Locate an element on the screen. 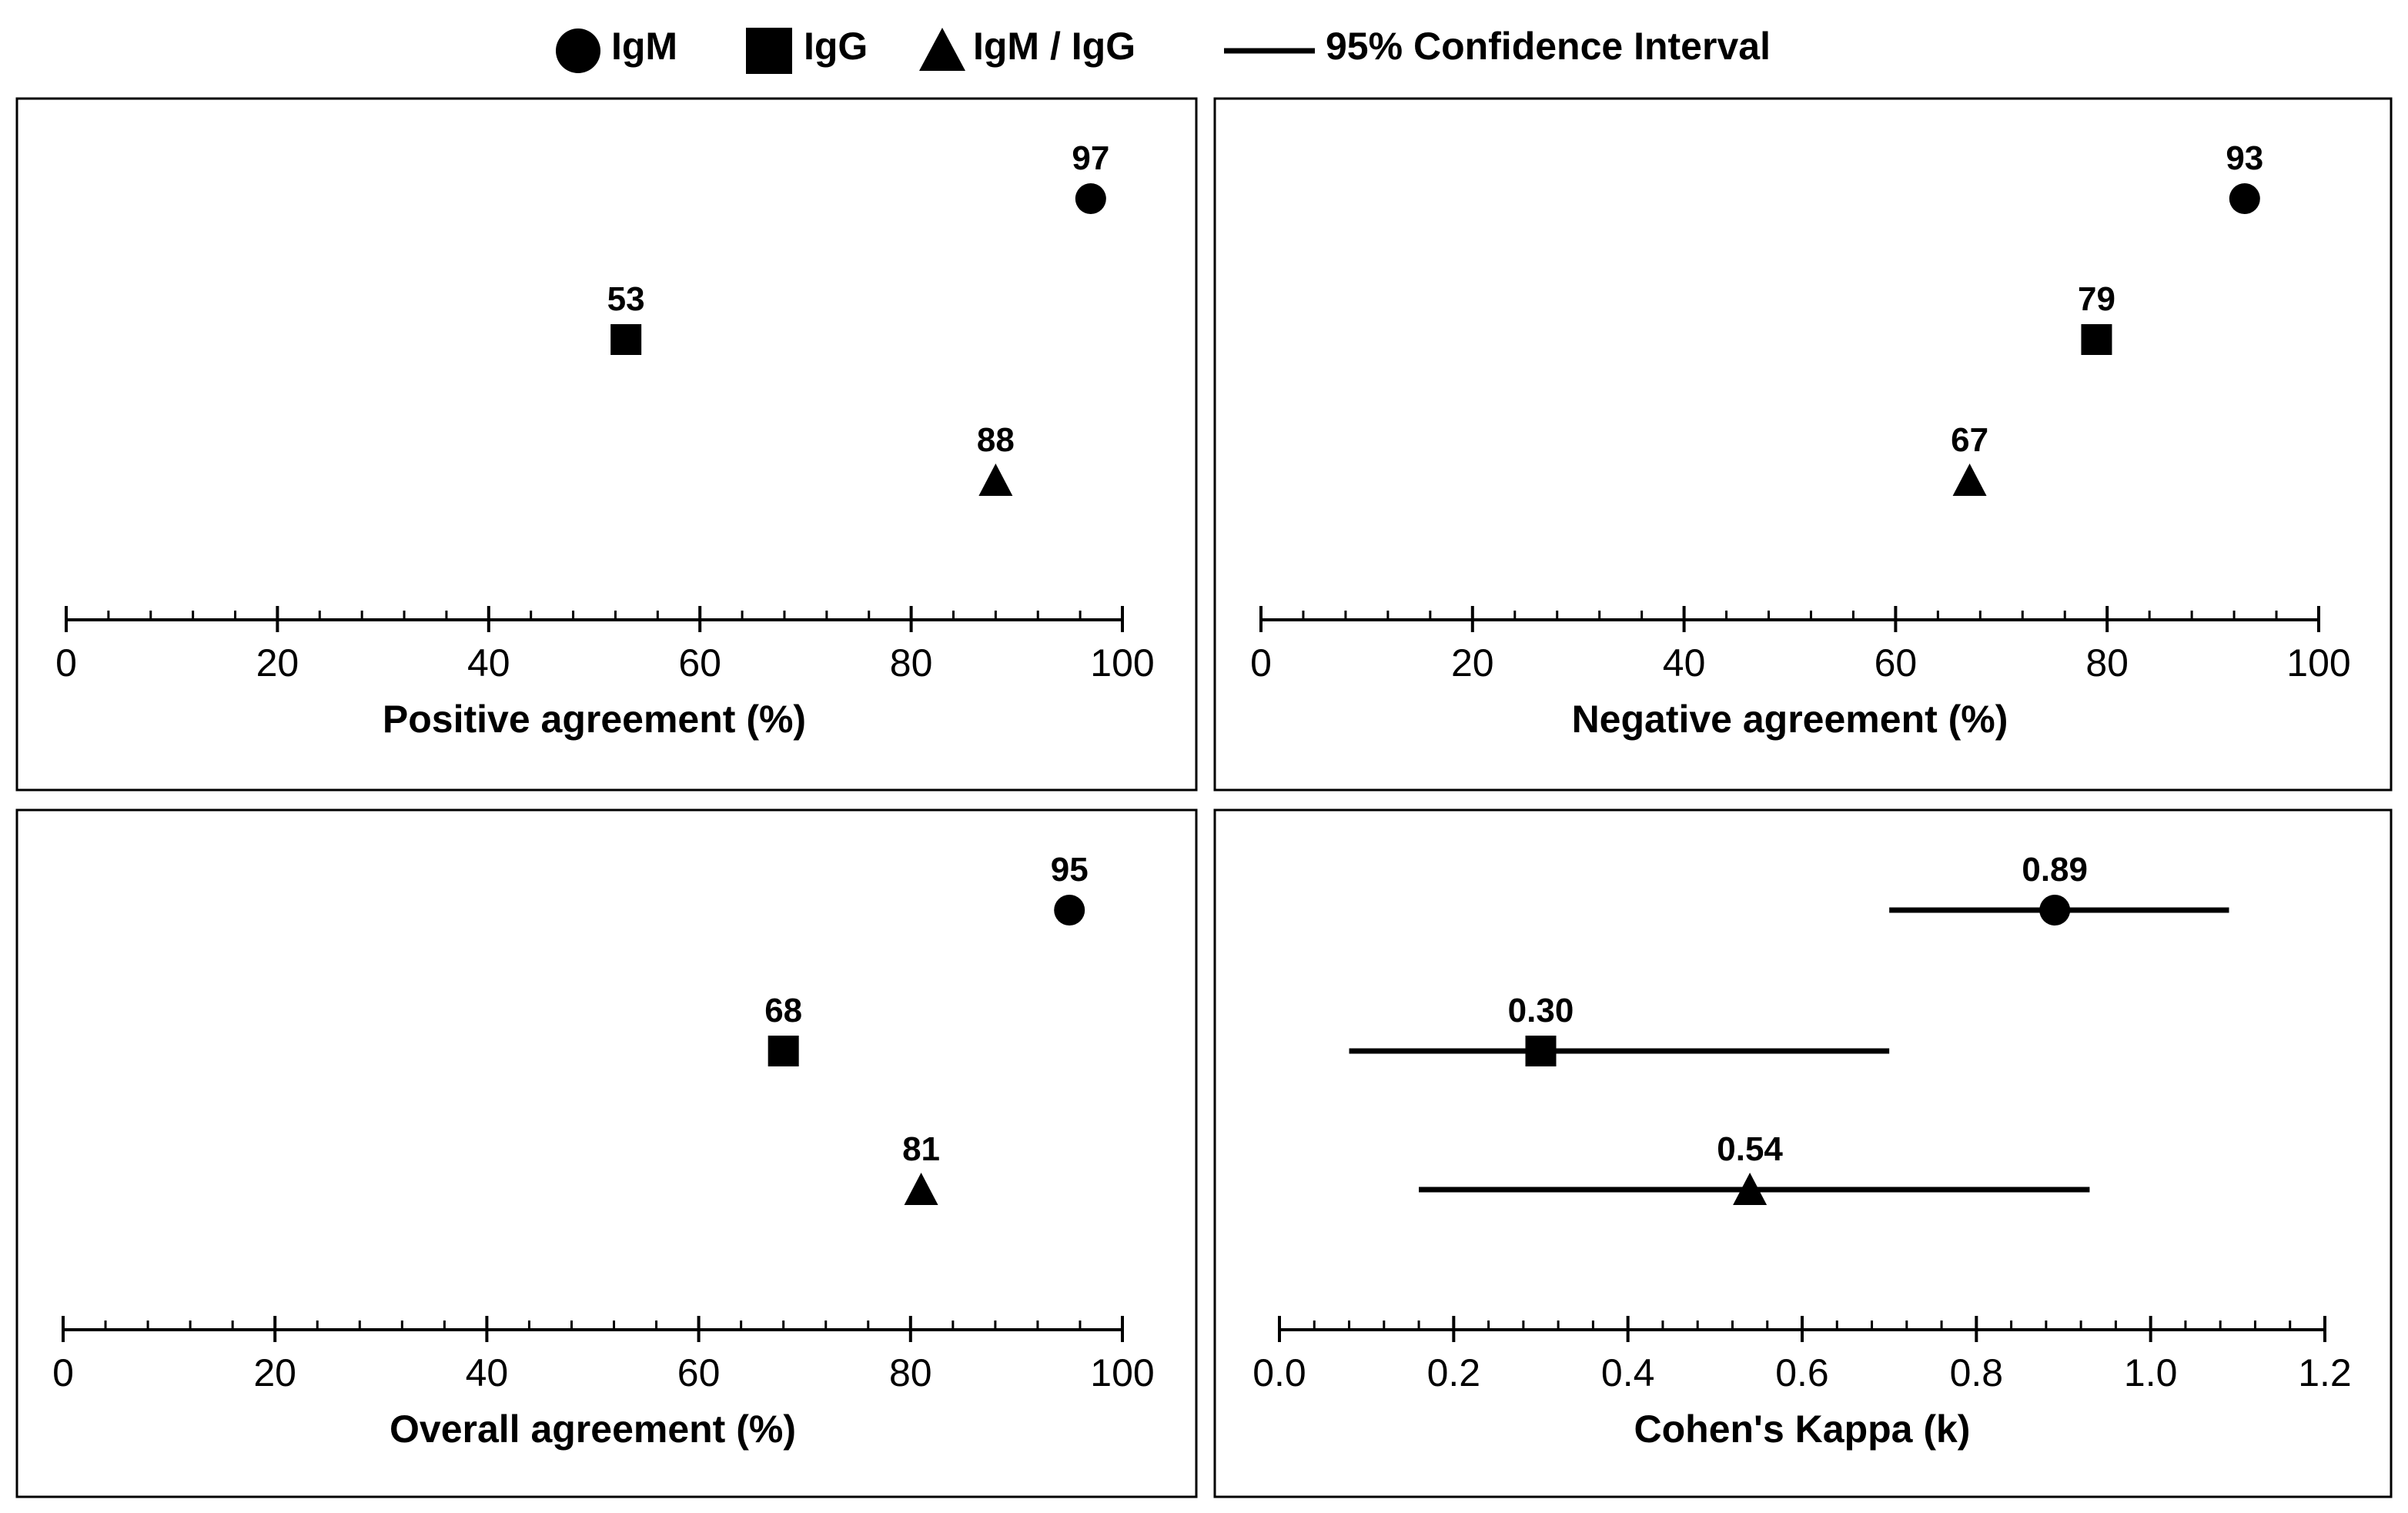 The image size is (2408, 1513). legend-igm-igg-marker is located at coordinates (942, 50).